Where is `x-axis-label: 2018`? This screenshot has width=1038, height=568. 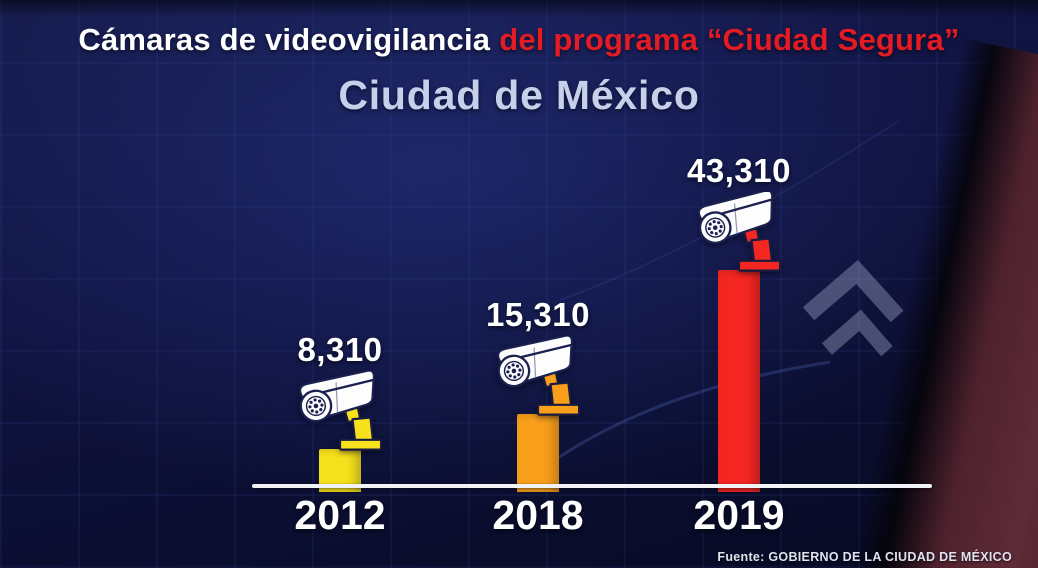 x-axis-label: 2018 is located at coordinates (538, 515).